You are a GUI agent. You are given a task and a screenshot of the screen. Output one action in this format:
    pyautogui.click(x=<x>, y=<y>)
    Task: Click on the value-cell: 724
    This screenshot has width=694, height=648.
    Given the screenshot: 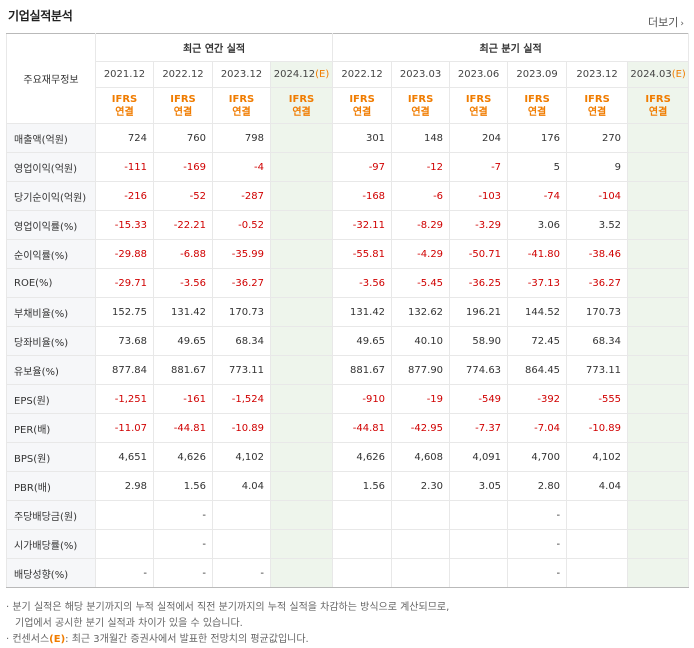 What is the action you would take?
    pyautogui.click(x=124, y=138)
    